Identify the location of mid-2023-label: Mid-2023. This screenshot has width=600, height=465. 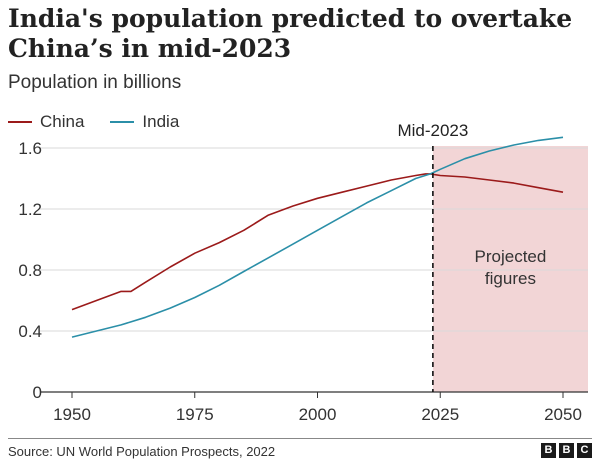
(432, 130).